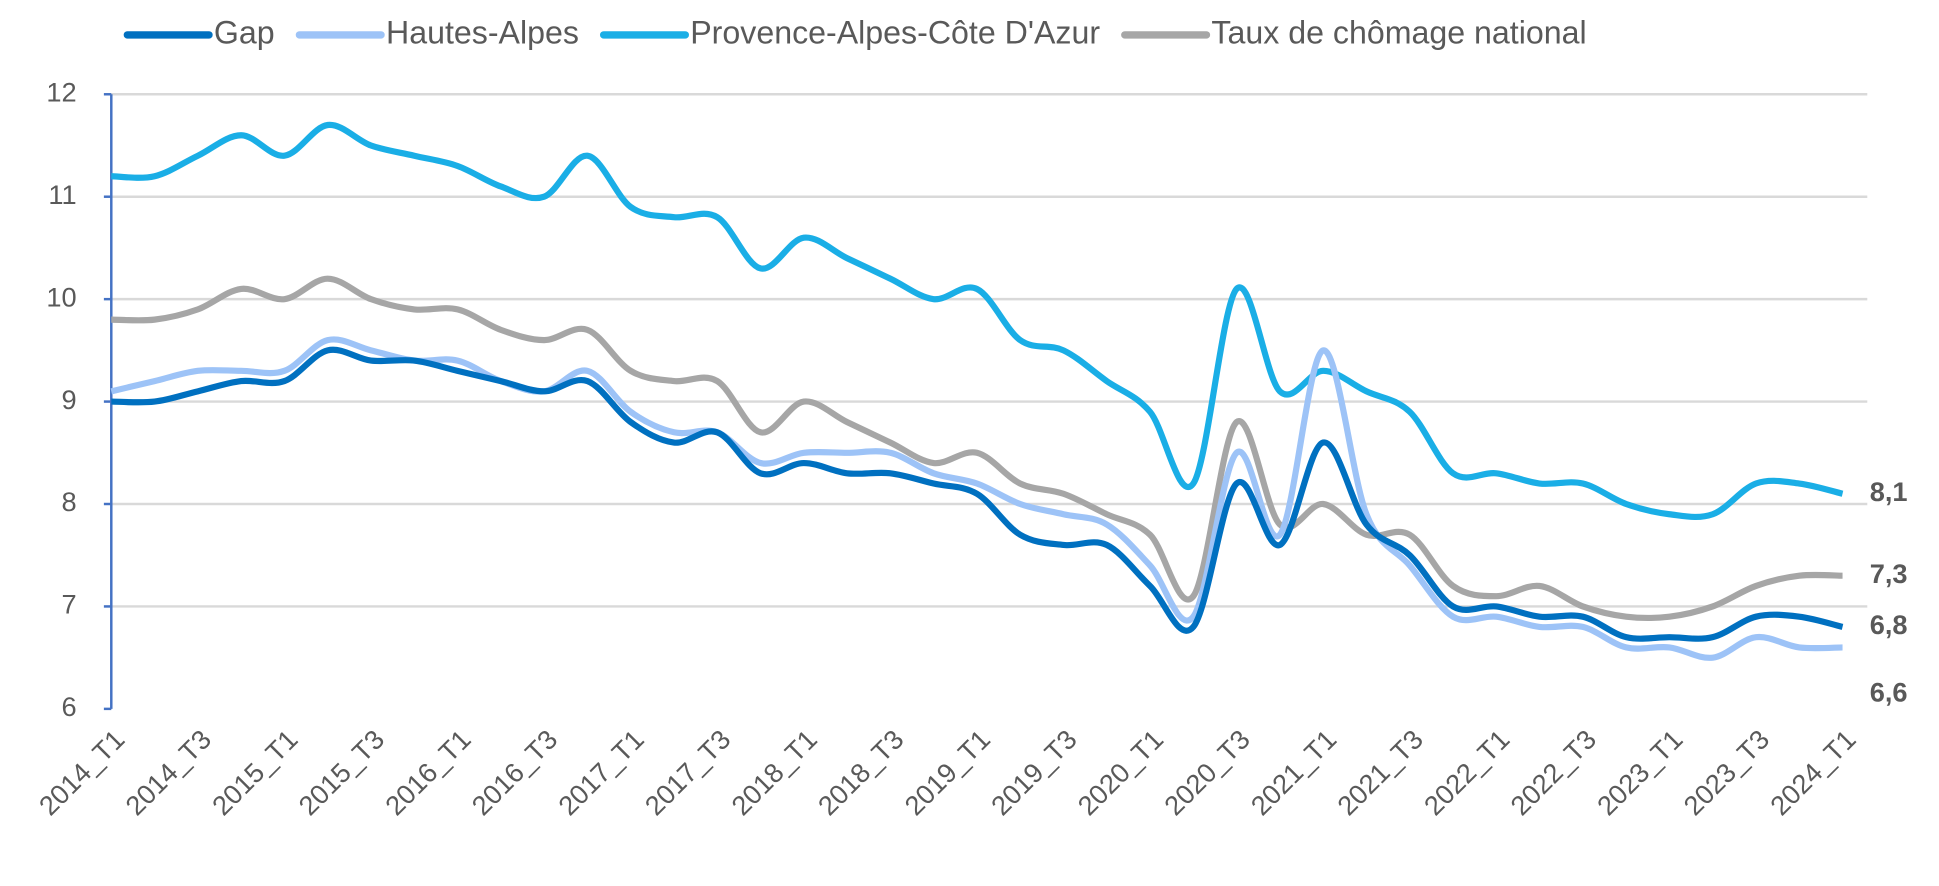 Image resolution: width=1939 pixels, height=886 pixels. What do you see at coordinates (199, 32) in the screenshot?
I see `legend-item: Gap` at bounding box center [199, 32].